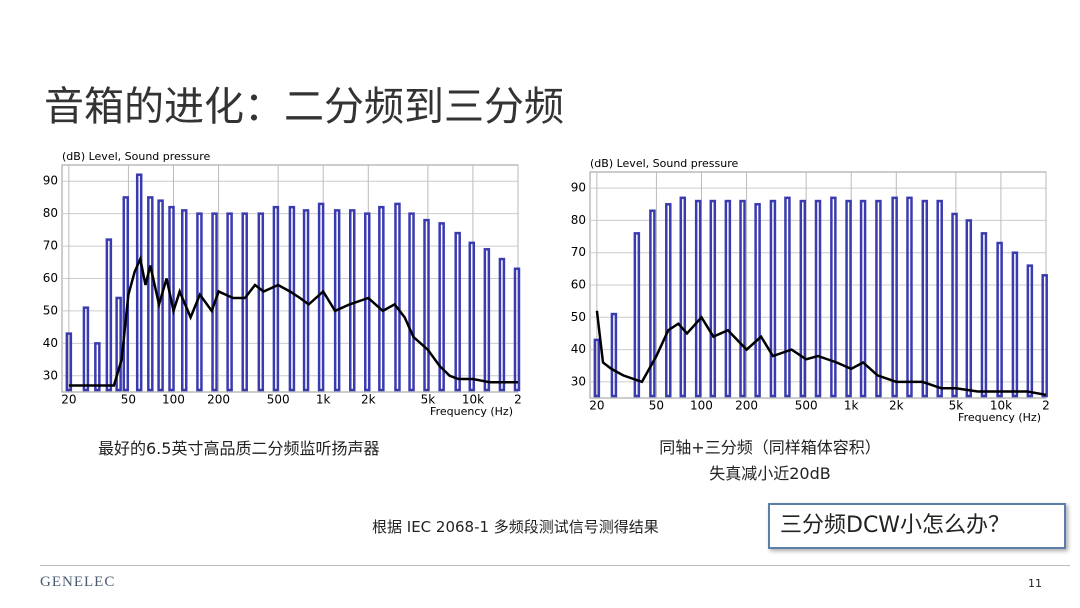  Describe the element at coordinates (1035, 583) in the screenshot. I see `page-number: 11` at that location.